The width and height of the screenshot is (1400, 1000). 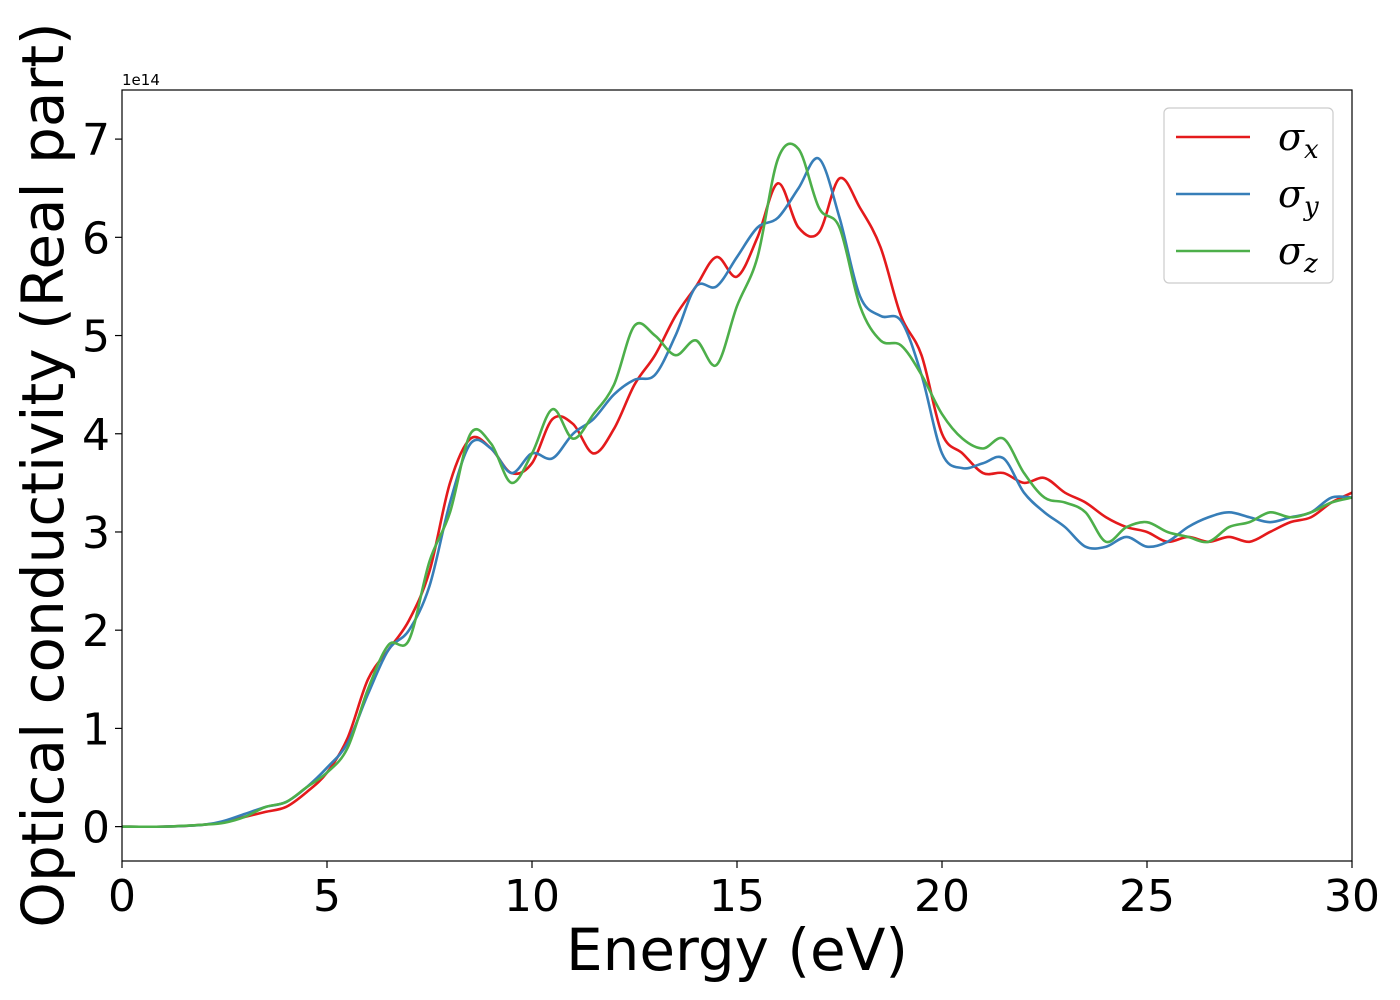 I want to click on y-tick-label: 6, so click(x=96, y=238).